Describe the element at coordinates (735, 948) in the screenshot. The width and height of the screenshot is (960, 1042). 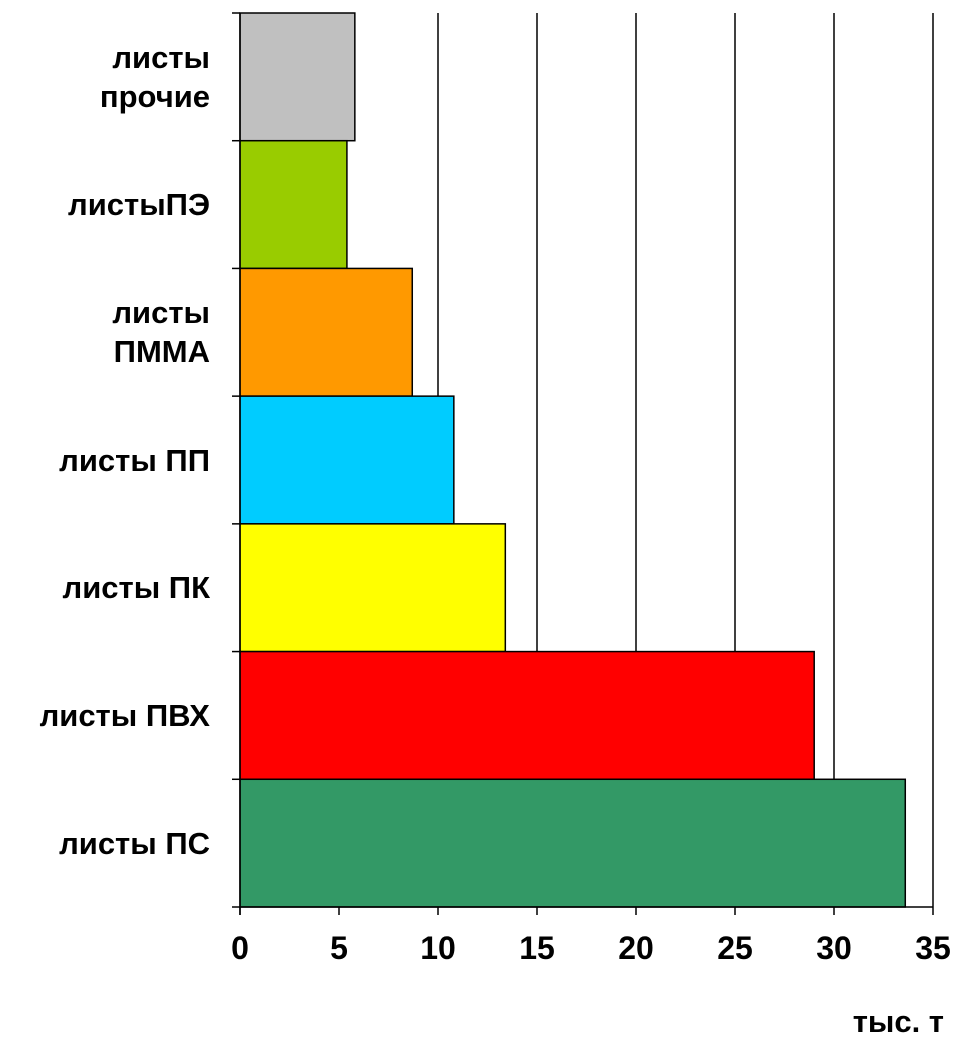
I see `x-tick-label: 25` at that location.